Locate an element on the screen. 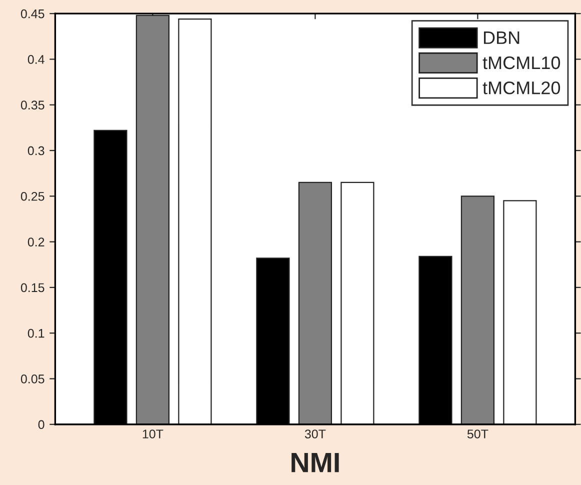  y-tick-label: 0.4 is located at coordinates (36, 59).